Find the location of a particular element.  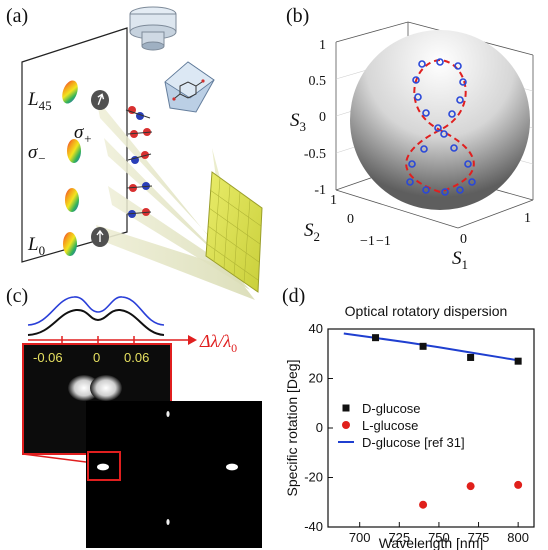

objective-lens-icon is located at coordinates (153, 28).